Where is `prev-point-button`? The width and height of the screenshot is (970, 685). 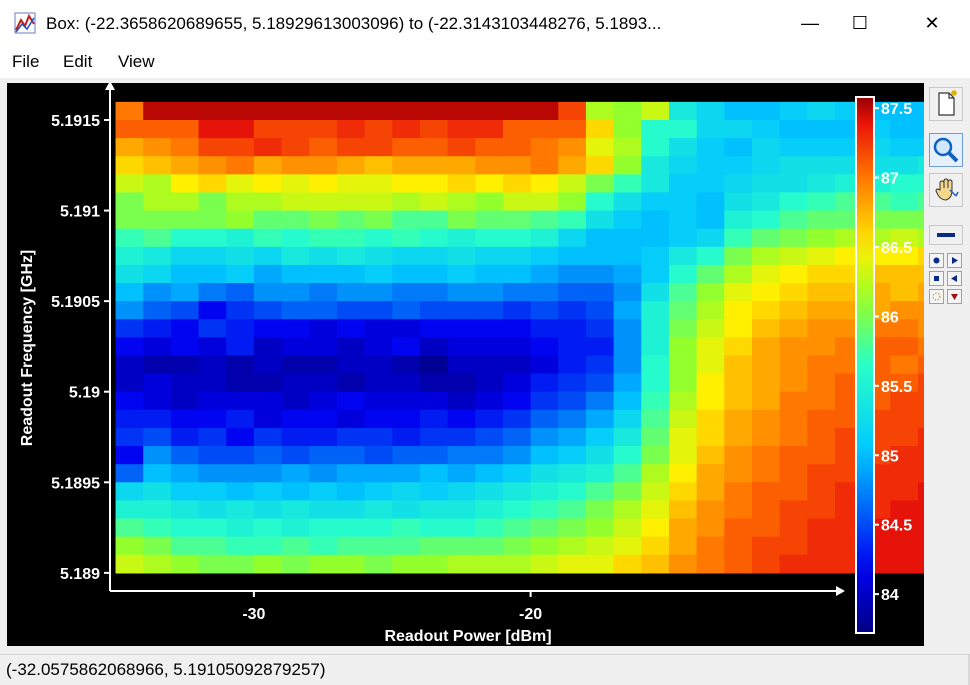
prev-point-button is located at coordinates (954, 278).